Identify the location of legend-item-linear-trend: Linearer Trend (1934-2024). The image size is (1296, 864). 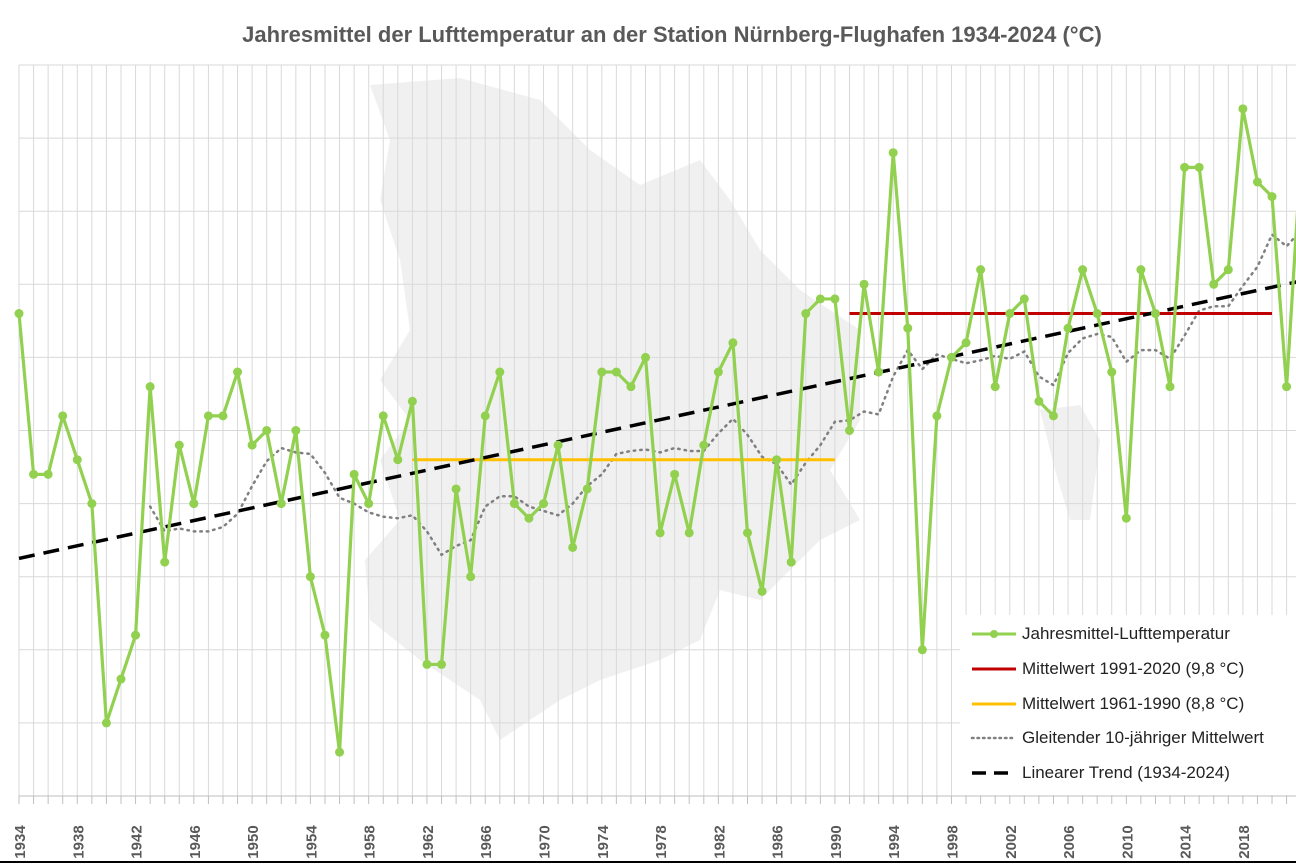
(1100, 773).